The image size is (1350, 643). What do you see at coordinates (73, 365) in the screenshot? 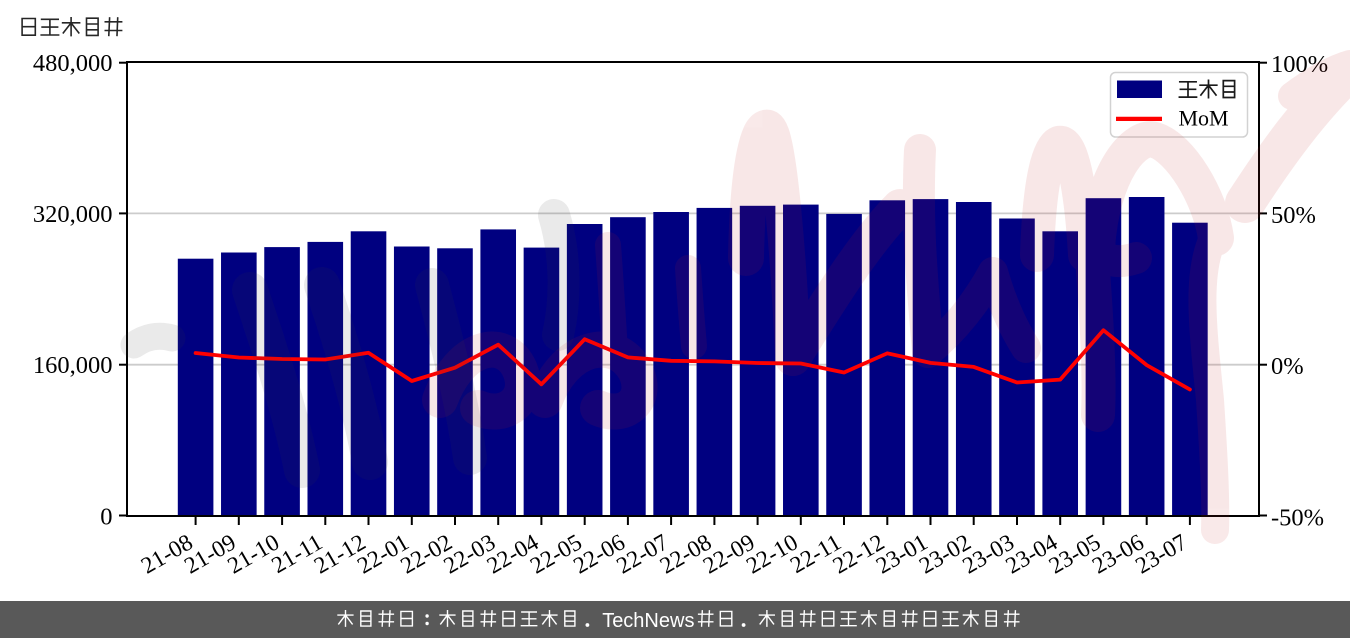
I see `svg-text: 160,000` at bounding box center [73, 365].